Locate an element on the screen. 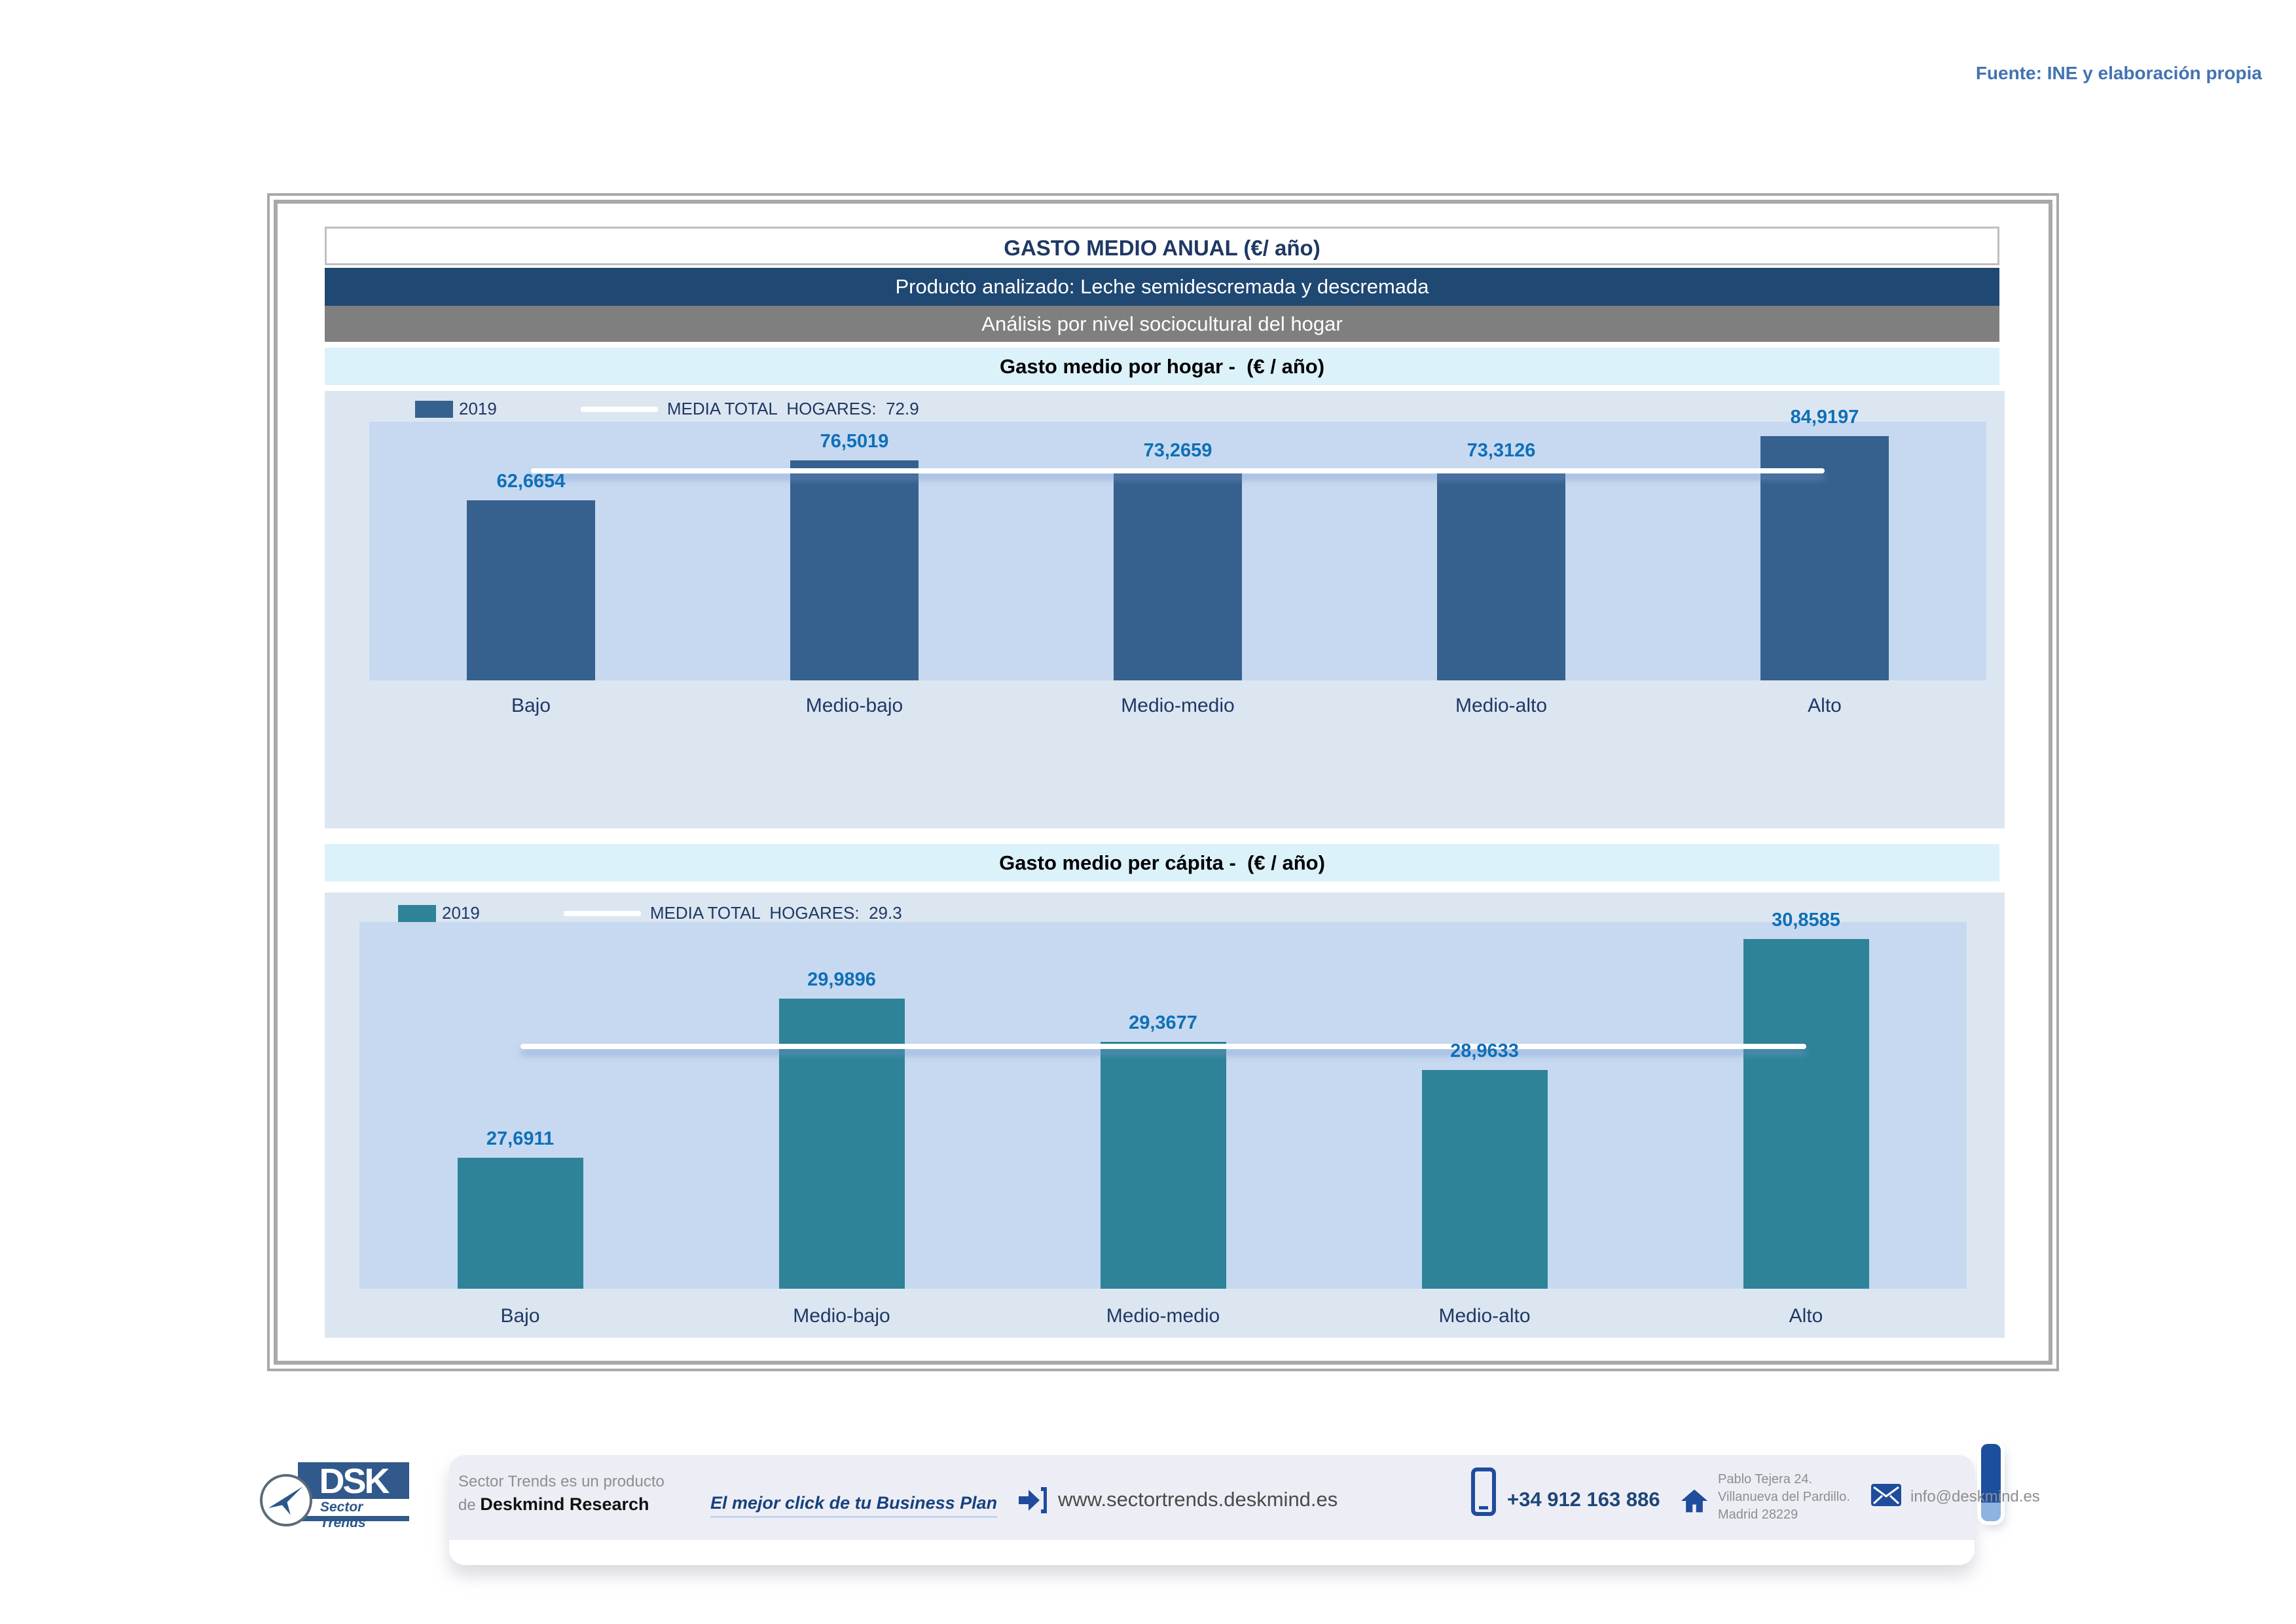 The width and height of the screenshot is (2296, 1624). chart-legend: 2019 MEDIA TOTAL HOGARES: 72.9 is located at coordinates (667, 409).